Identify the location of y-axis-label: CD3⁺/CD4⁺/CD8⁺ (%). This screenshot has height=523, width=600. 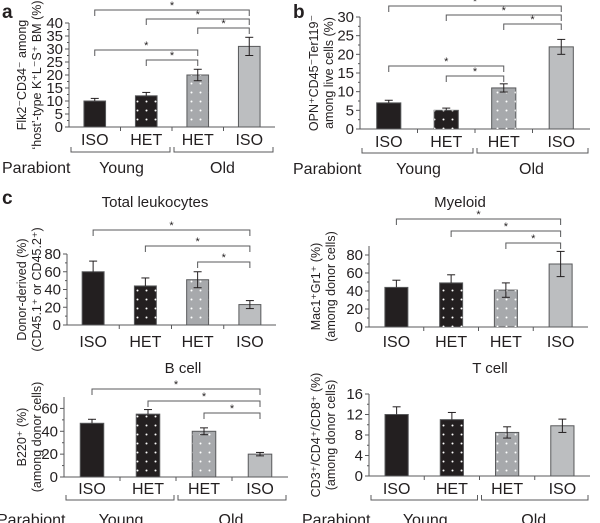
(316, 435).